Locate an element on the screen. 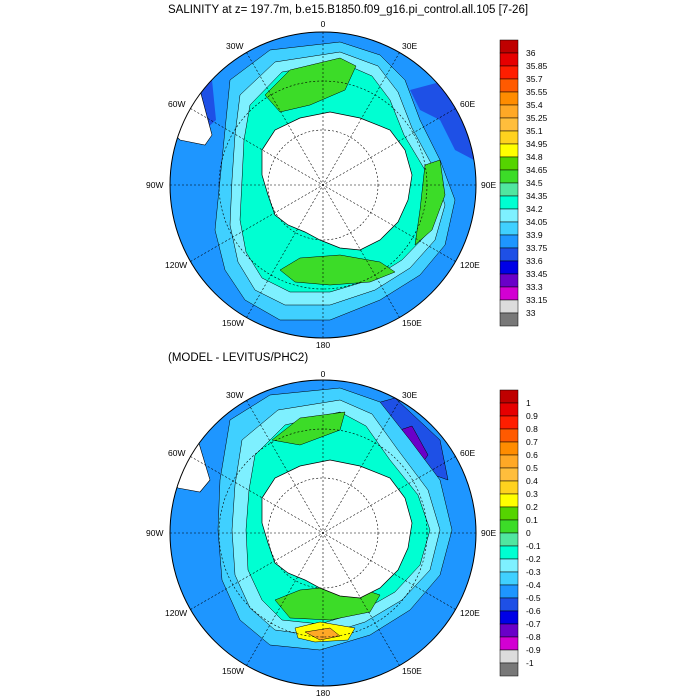  salinity-colorbar-tick-label: 35.1 is located at coordinates (534, 131).